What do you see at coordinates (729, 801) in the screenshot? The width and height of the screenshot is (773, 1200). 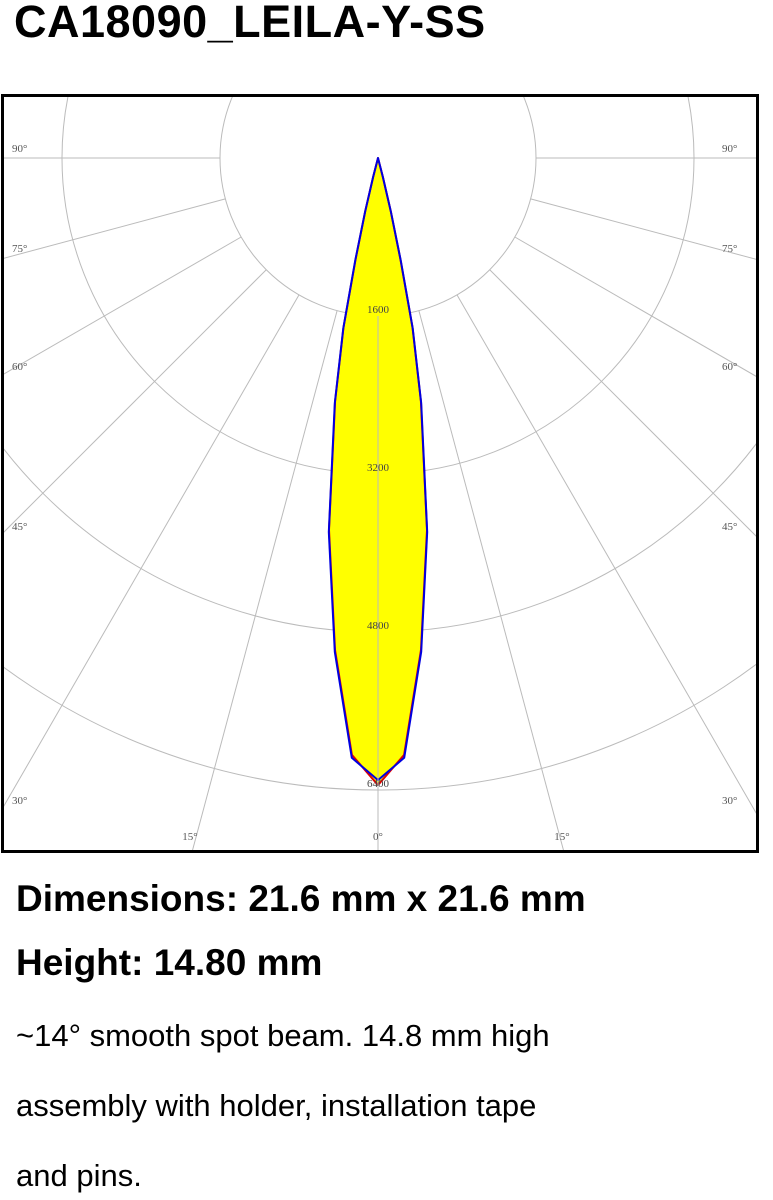 I see `angle-tick-label-right: 30°` at bounding box center [729, 801].